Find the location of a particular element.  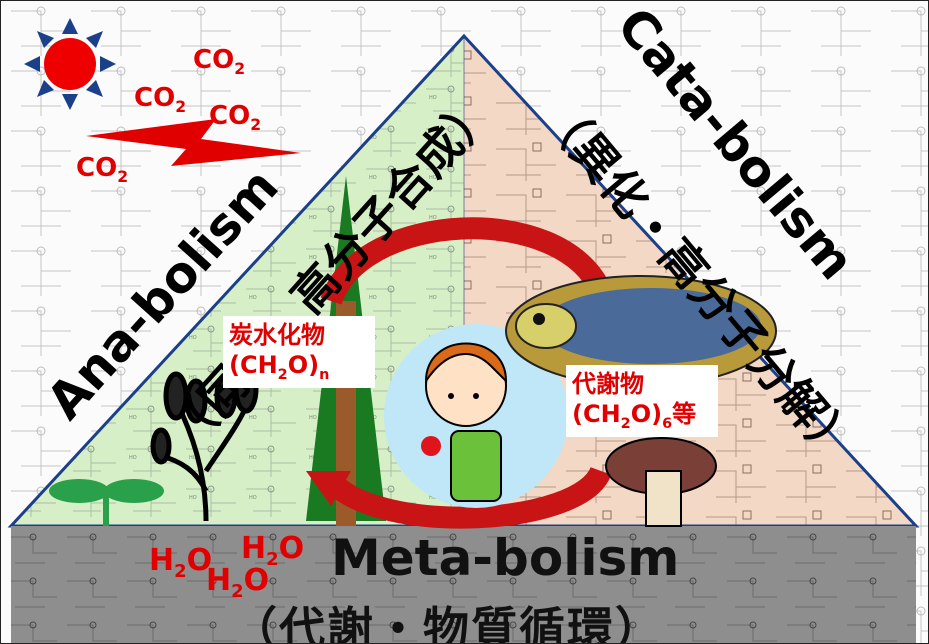

child-eating-apple-icon is located at coordinates (476, 416).